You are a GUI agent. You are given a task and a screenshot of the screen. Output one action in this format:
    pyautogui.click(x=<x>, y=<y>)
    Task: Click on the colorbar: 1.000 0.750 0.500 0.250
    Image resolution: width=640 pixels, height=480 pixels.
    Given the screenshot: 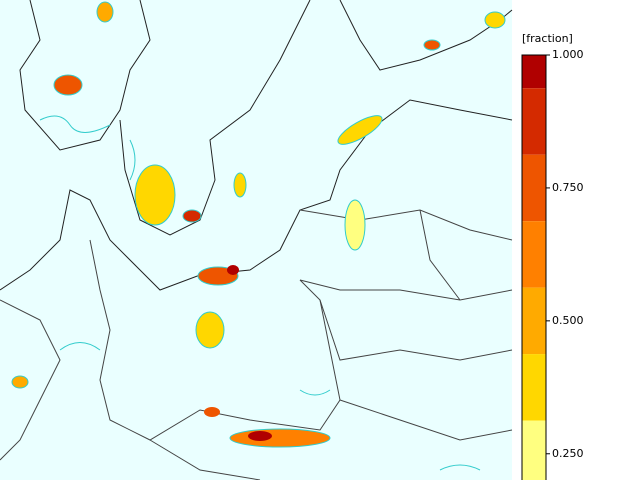 What is the action you would take?
    pyautogui.click(x=552, y=264)
    